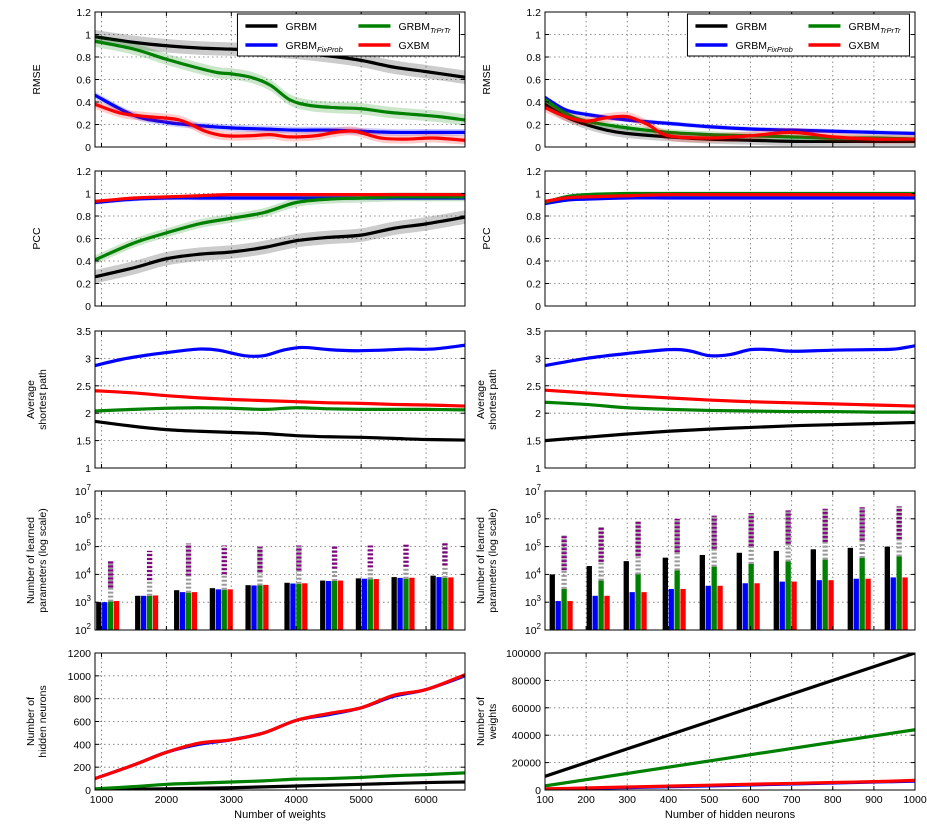  Describe the element at coordinates (533, 285) in the screenshot. I see `y-tick-label: 0.2` at that location.